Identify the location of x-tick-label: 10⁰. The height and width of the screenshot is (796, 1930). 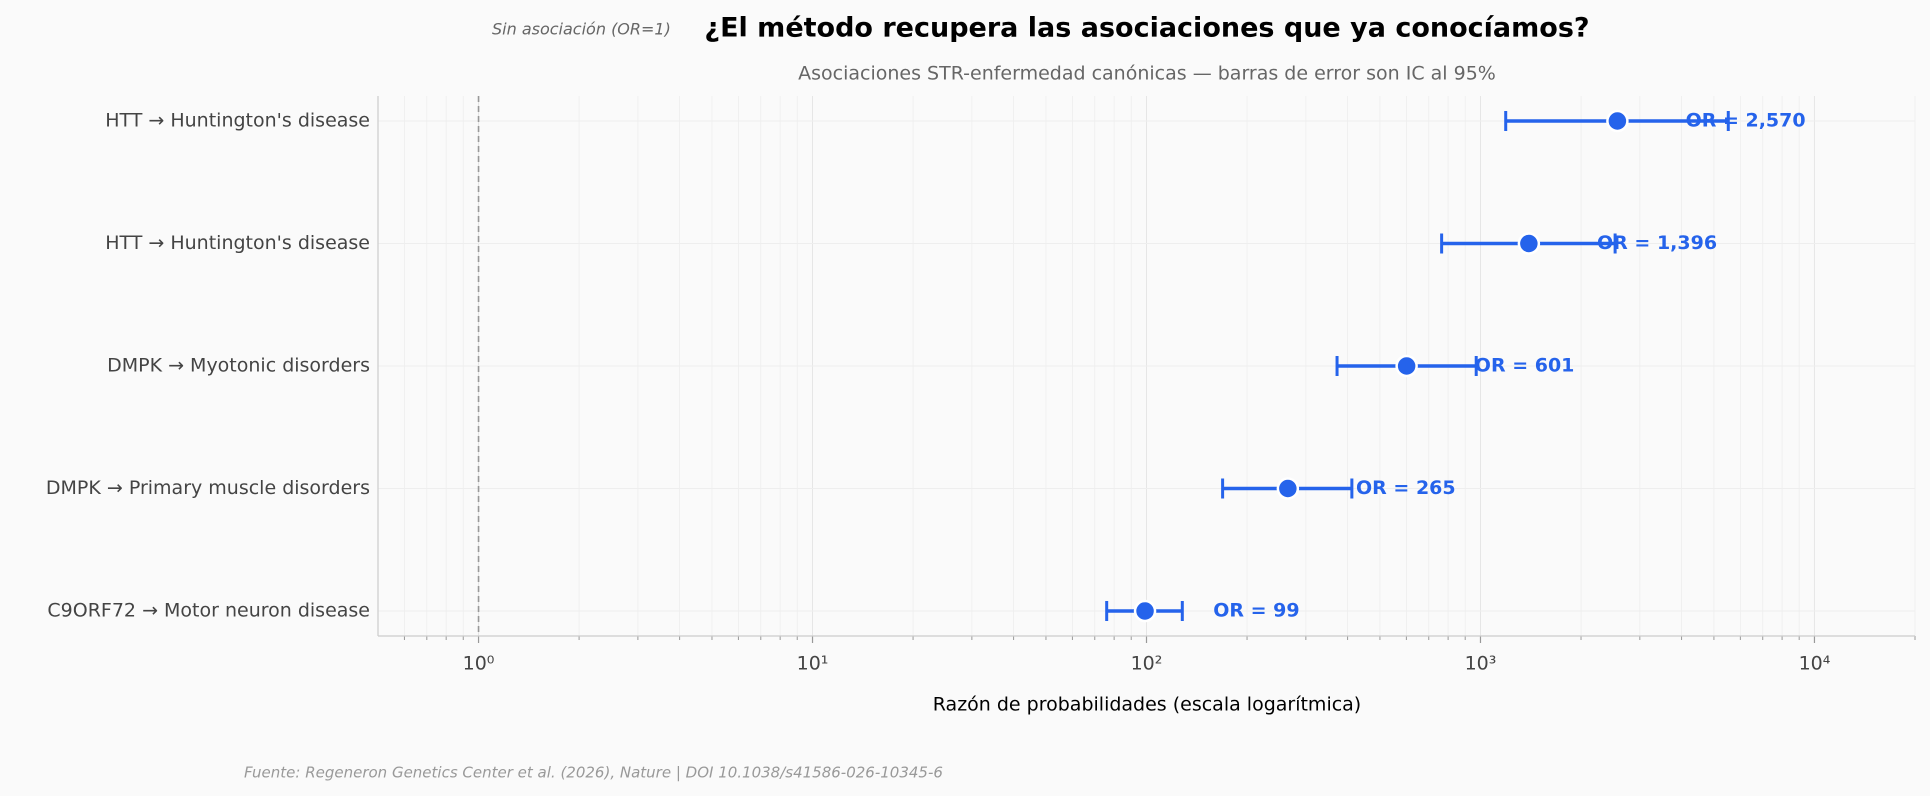
(479, 664).